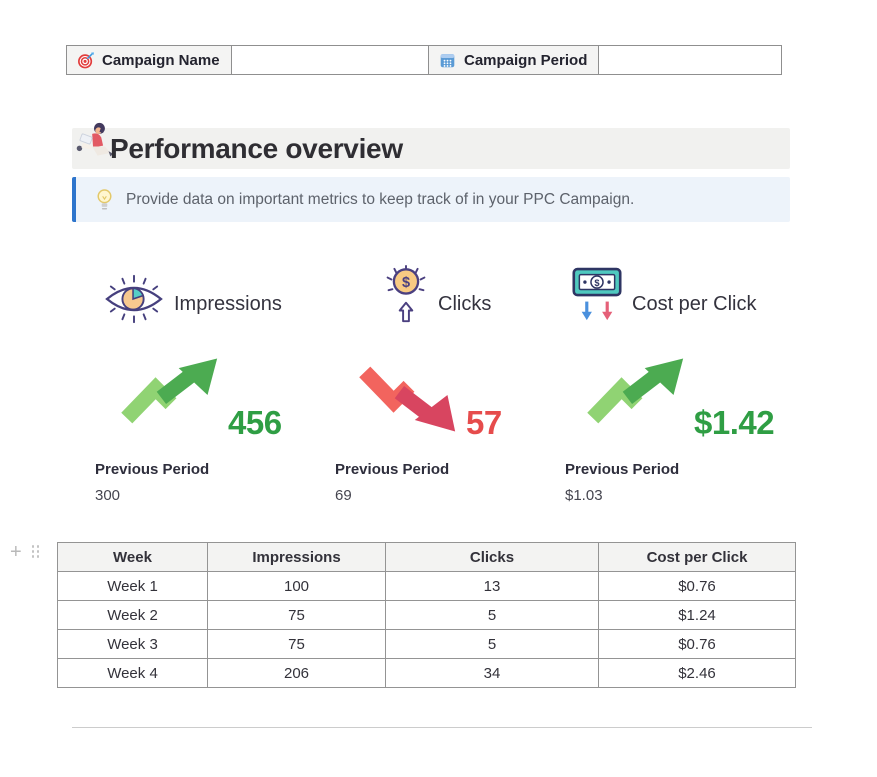 Image resolution: width=877 pixels, height=777 pixels. Describe the element at coordinates (296, 586) in the screenshot. I see `table-cell: 100` at that location.